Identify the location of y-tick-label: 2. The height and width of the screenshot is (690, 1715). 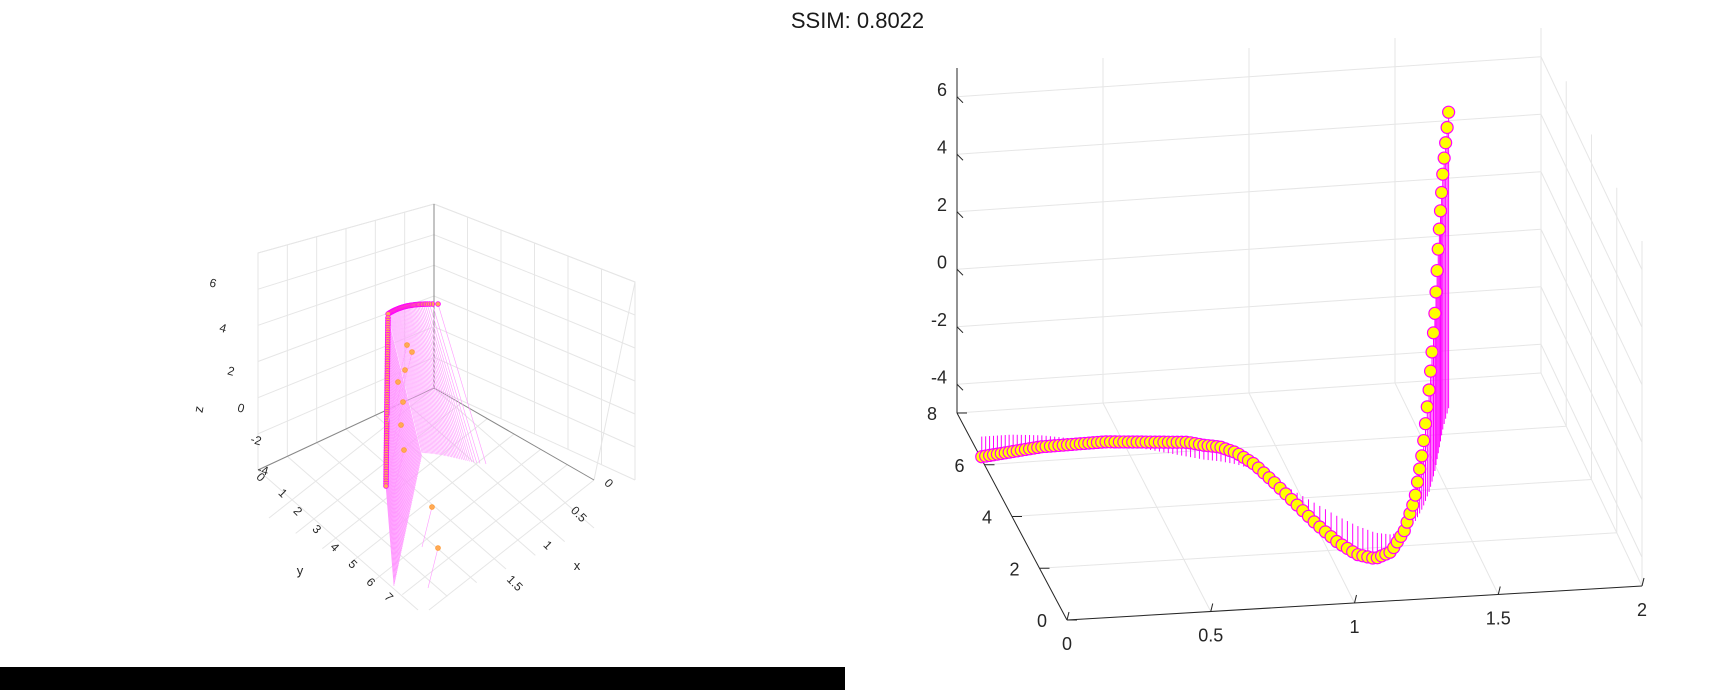
(1014, 569).